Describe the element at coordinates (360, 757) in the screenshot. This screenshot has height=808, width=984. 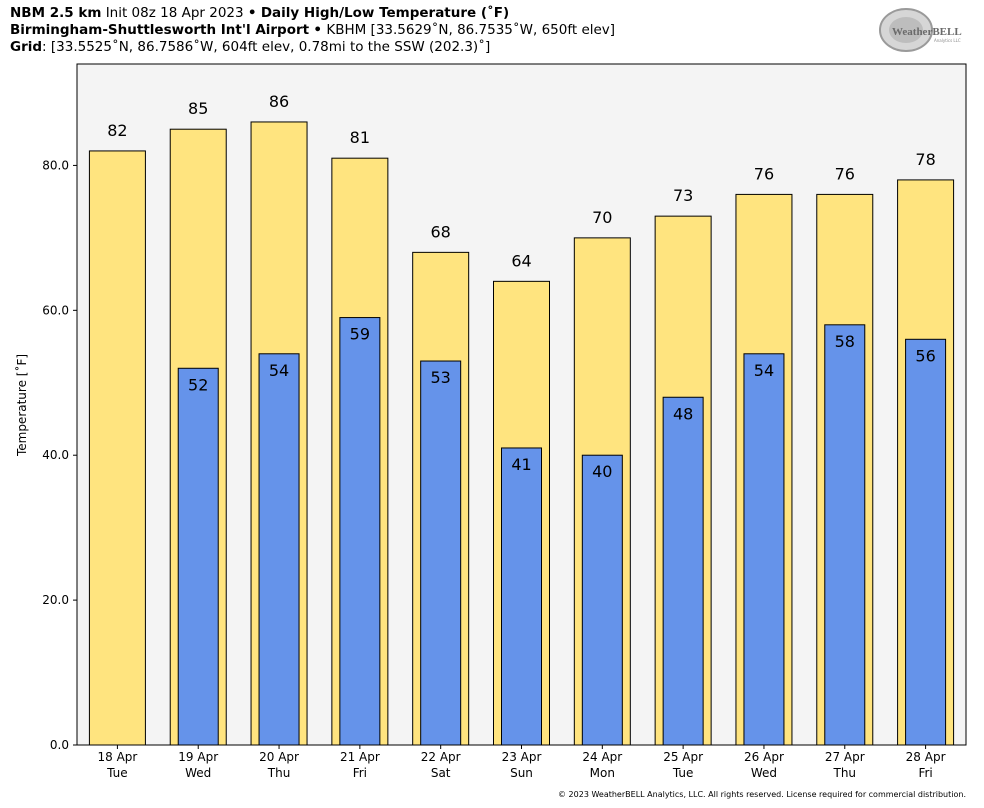
I see `x-tick-label-date: 21 Apr` at that location.